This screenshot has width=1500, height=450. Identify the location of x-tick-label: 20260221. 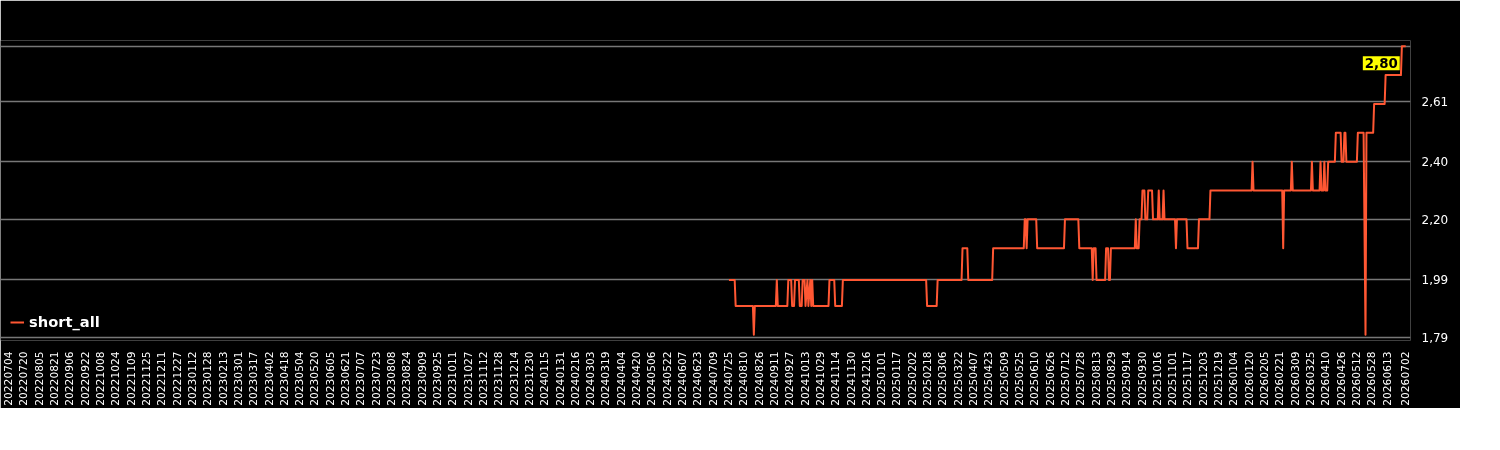
(1280, 378).